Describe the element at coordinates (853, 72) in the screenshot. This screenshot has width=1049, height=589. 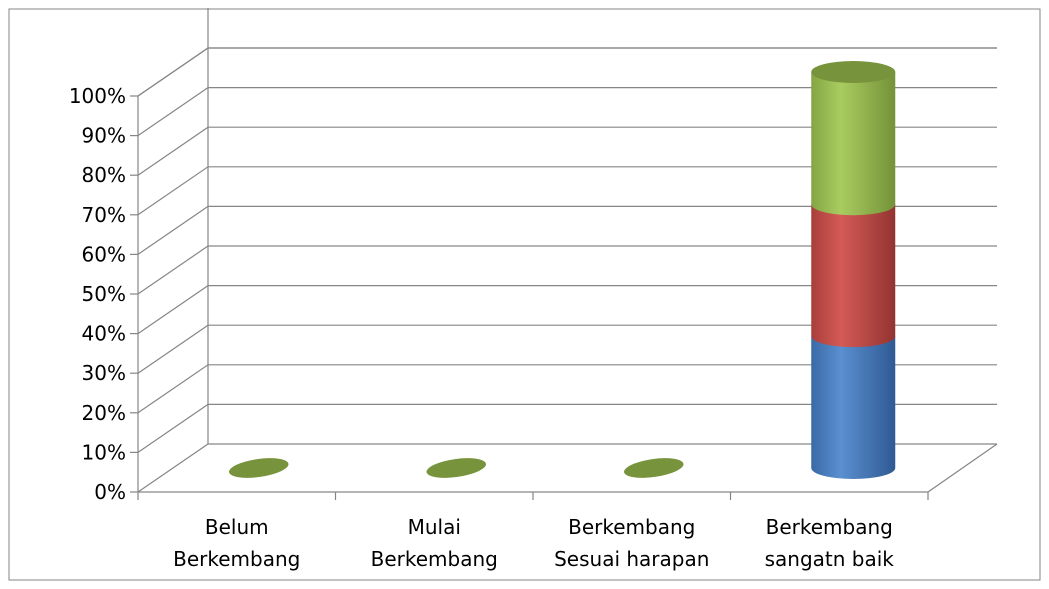
I see `bar-top-cap` at that location.